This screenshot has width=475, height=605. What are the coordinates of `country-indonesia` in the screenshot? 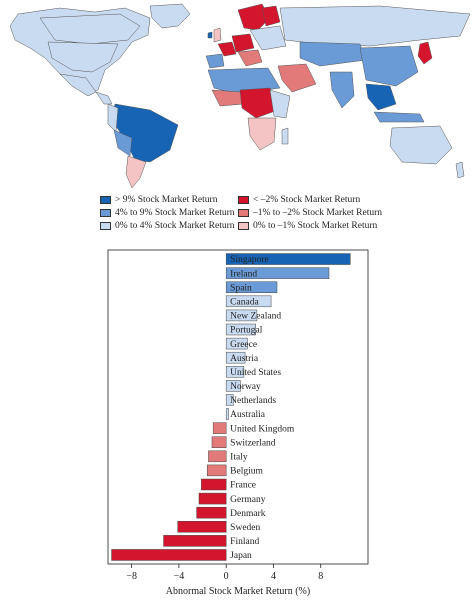 It's located at (399, 117).